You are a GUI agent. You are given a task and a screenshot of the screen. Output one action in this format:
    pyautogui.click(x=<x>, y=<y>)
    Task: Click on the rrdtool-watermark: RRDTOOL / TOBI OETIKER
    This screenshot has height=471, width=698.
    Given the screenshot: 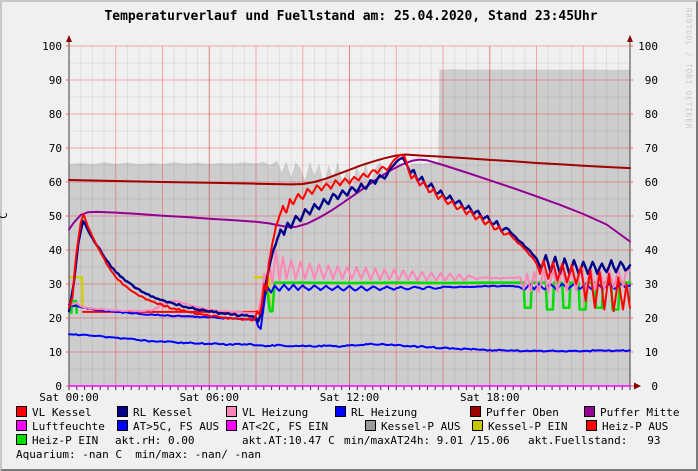 What is the action you would take?
    pyautogui.click(x=688, y=69)
    